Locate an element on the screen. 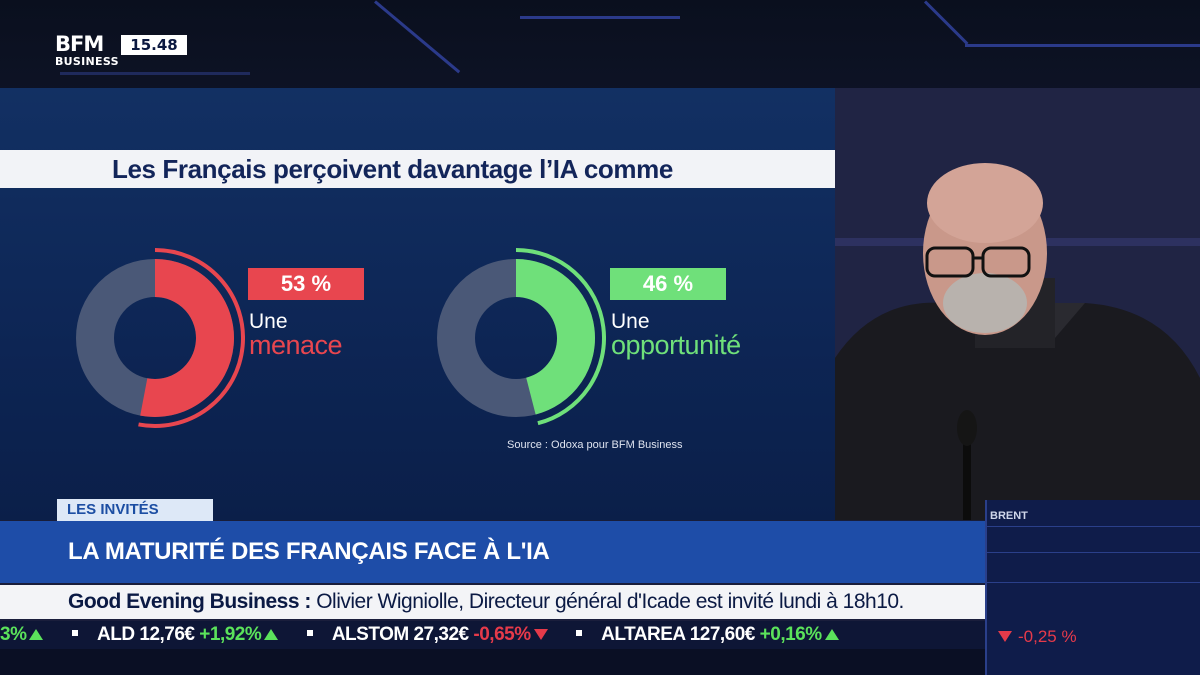 The width and height of the screenshot is (1200, 675). headline-banner: LA MATURITÉ DES FRANÇAIS FACE À L'IA is located at coordinates (492, 552).